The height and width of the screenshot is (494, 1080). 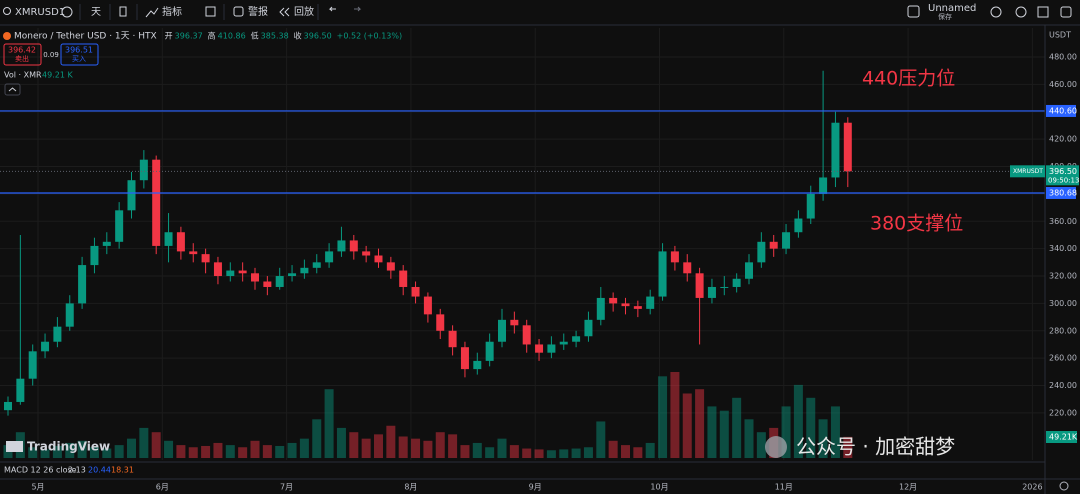 What do you see at coordinates (776, 447) in the screenshot?
I see `wechat-icon` at bounding box center [776, 447].